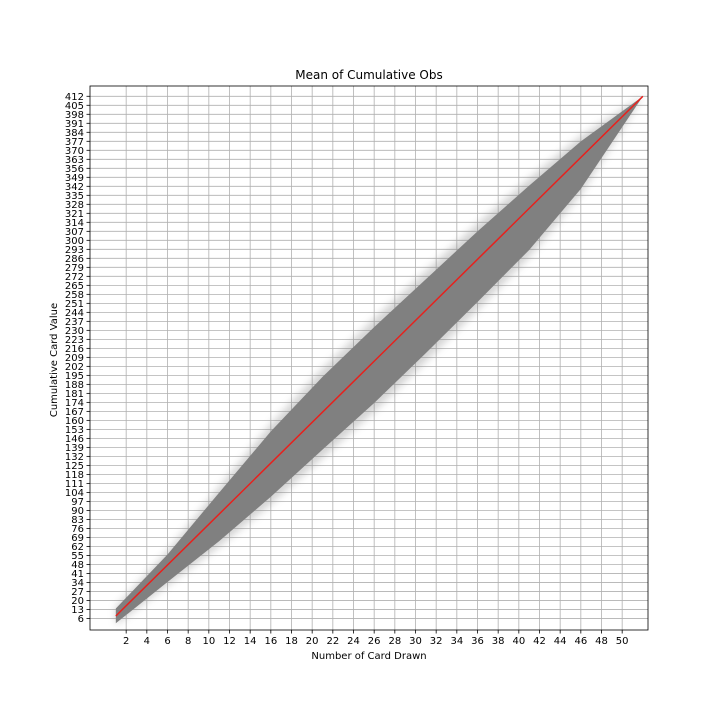 The width and height of the screenshot is (720, 720). Describe the element at coordinates (498, 641) in the screenshot. I see `x-tick-label: 38` at that location.